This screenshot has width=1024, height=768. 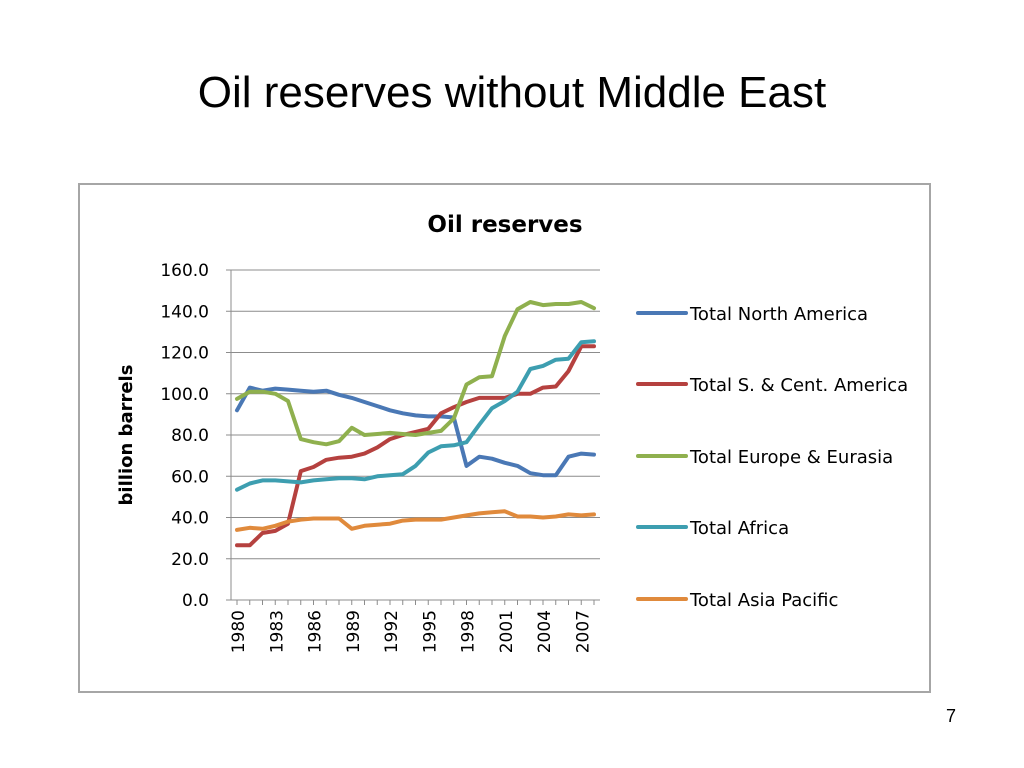 What do you see at coordinates (583, 631) in the screenshot?
I see `x-tick-label: 2007` at bounding box center [583, 631].